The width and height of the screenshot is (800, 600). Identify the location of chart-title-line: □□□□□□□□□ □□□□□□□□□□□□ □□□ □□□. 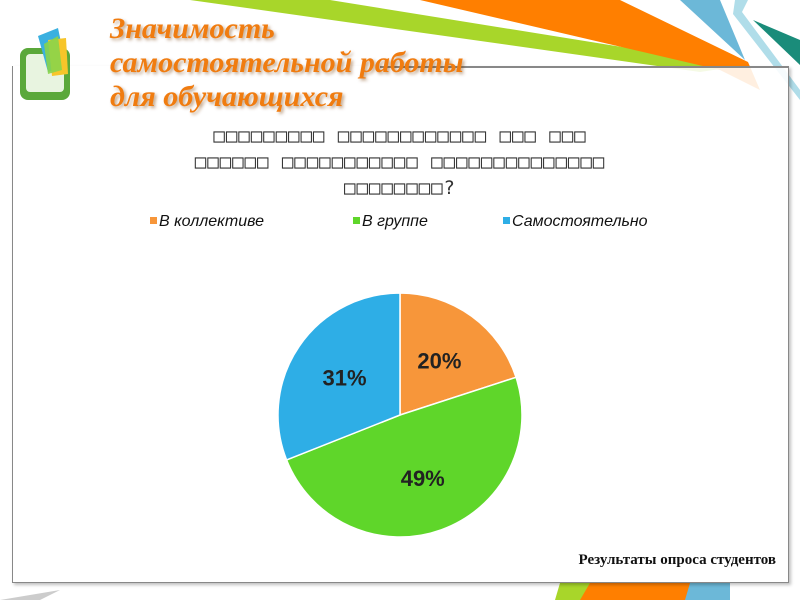
(400, 136).